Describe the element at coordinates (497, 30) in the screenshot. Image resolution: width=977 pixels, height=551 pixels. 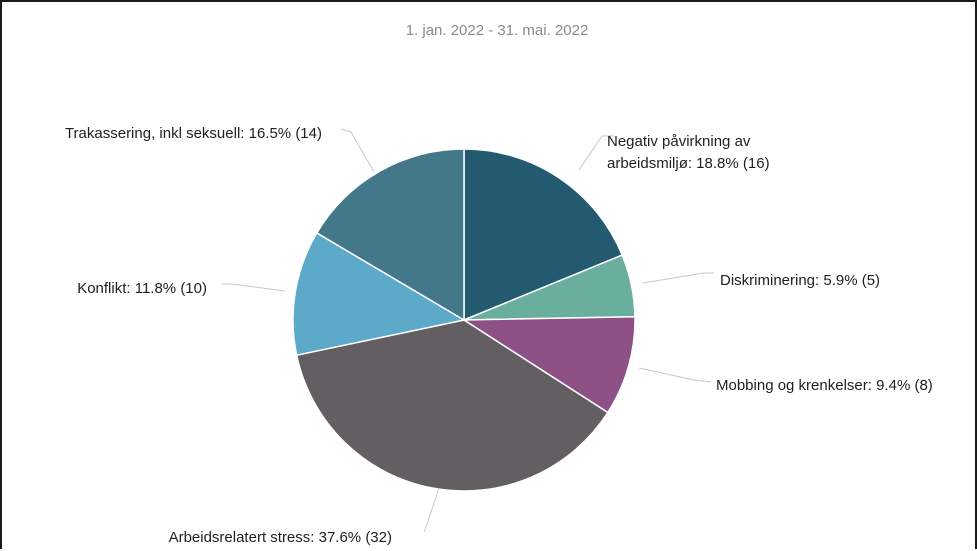
I see `chart-subtitle: 1. jan. 2022 - 31. mai. 2022` at that location.